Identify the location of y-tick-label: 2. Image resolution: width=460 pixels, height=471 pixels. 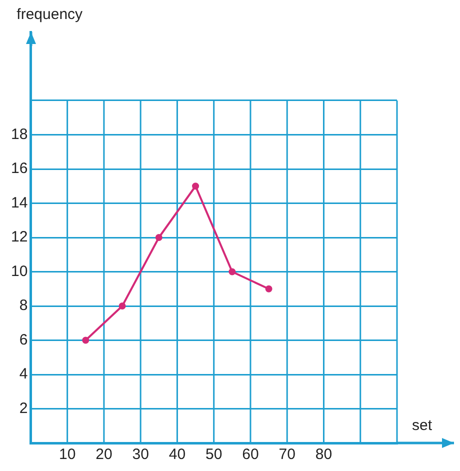
(23, 408).